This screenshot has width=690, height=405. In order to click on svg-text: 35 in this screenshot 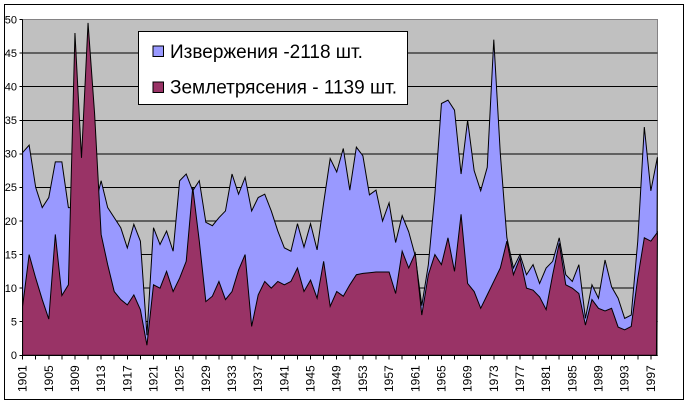, I will do `click(11, 121)`.